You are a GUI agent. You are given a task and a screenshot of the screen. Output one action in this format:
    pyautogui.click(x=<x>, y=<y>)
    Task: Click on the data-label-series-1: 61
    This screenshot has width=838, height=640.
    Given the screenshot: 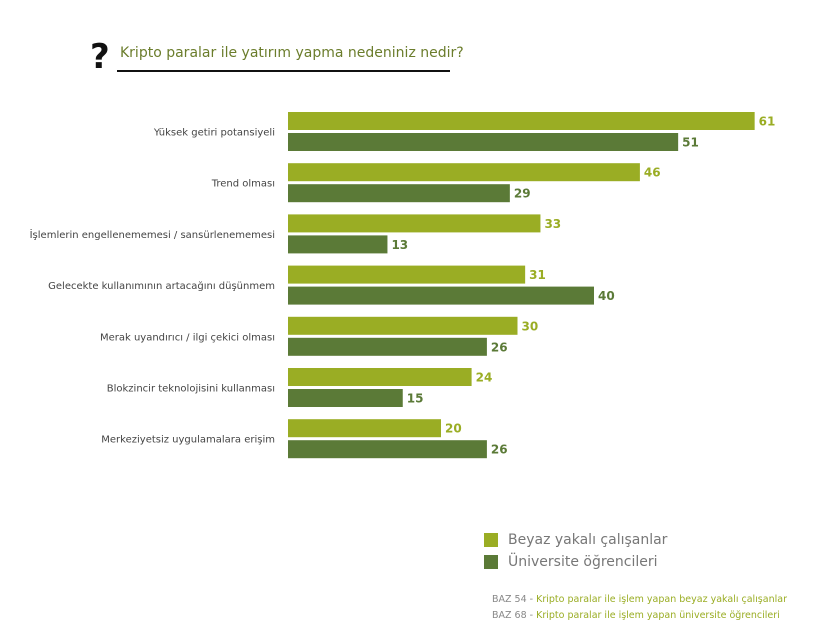 What is the action you would take?
    pyautogui.click(x=767, y=122)
    